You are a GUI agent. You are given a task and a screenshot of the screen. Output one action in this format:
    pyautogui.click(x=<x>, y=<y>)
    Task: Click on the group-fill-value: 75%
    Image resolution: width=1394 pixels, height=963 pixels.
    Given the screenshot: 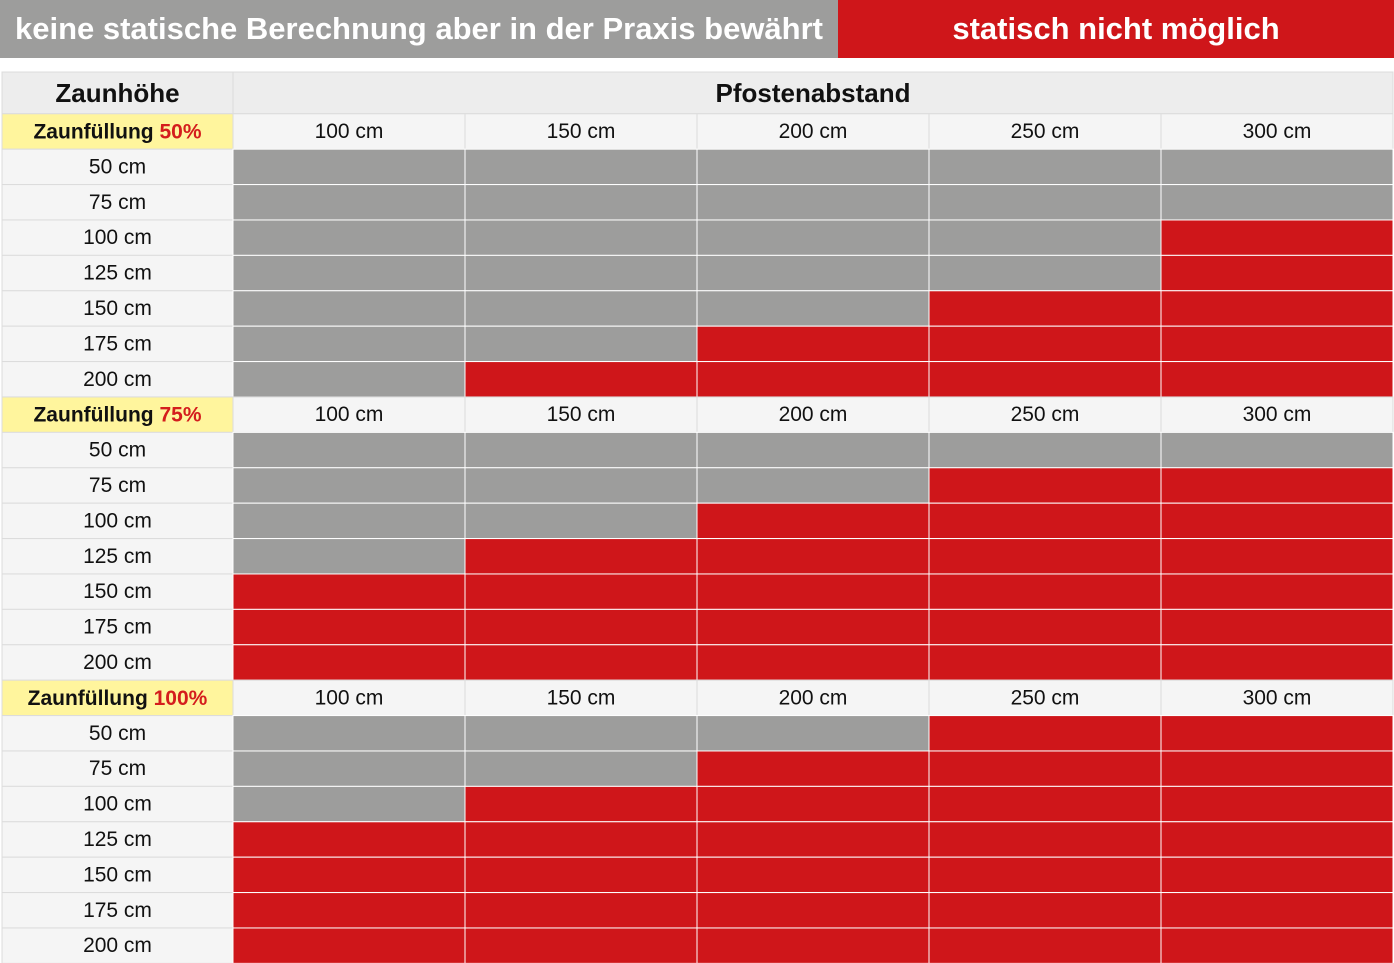 What is the action you would take?
    pyautogui.click(x=180, y=414)
    